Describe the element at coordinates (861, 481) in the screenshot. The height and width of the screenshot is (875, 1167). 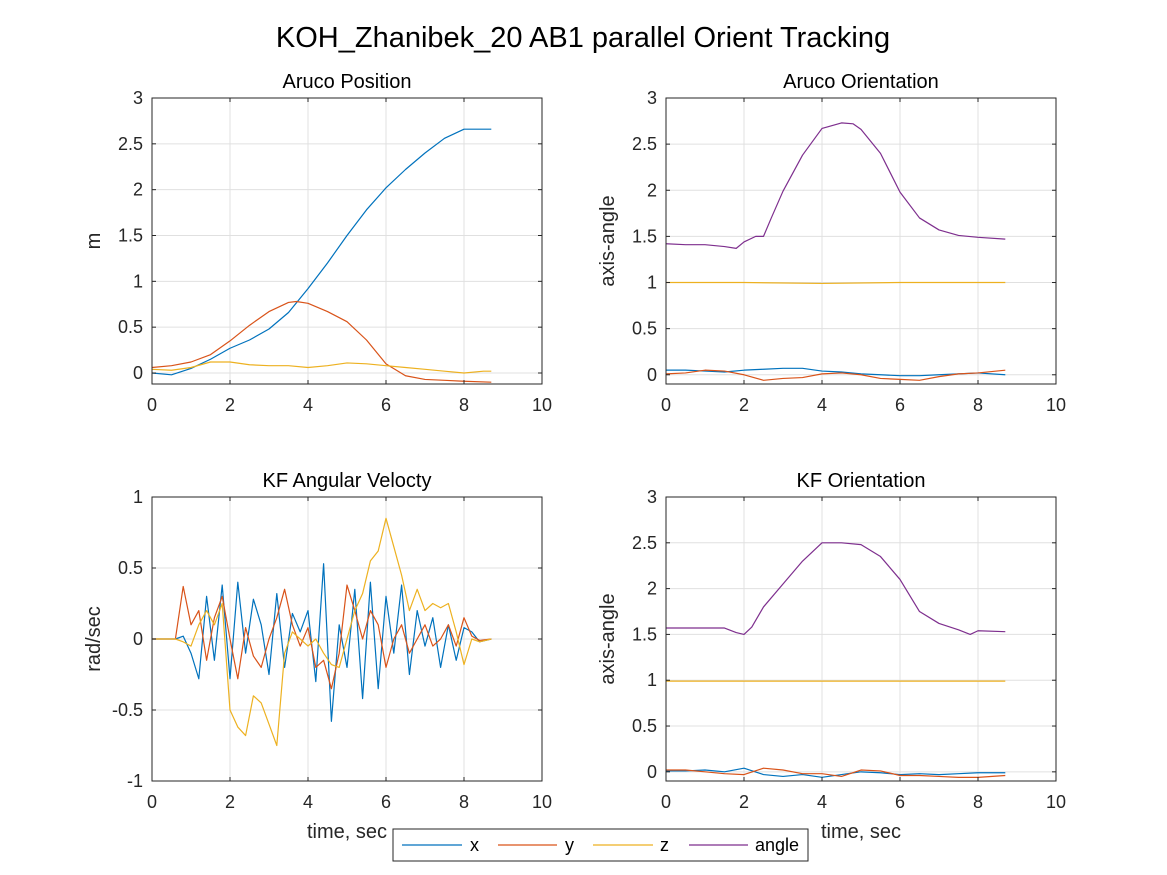
I see `axes-title: KF Orientation` at that location.